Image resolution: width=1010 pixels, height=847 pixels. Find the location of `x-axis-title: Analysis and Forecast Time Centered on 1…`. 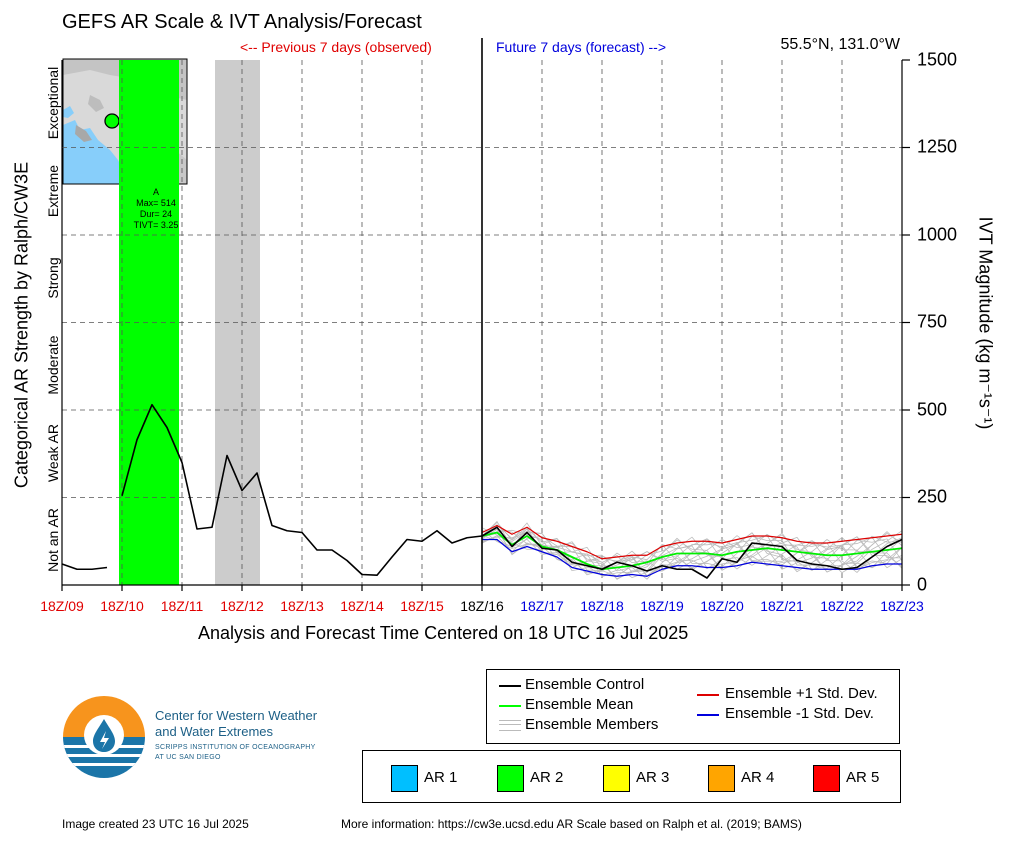

x-axis-title: Analysis and Forecast Time Centered on 1… is located at coordinates (443, 633).